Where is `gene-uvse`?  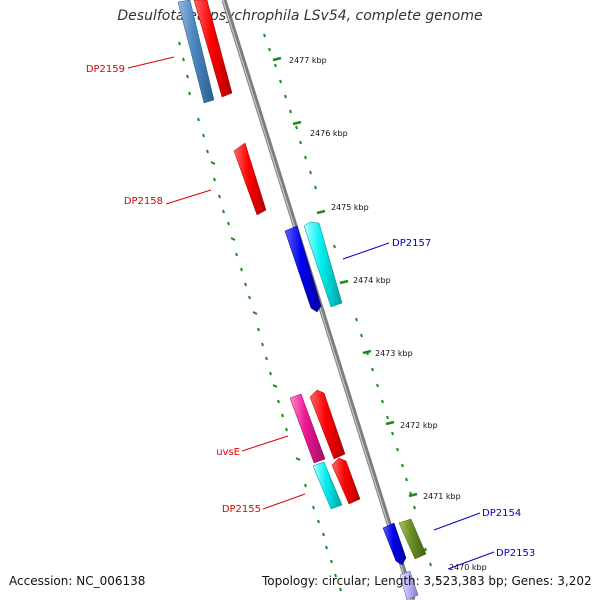 gene-uvse is located at coordinates (327, 424).